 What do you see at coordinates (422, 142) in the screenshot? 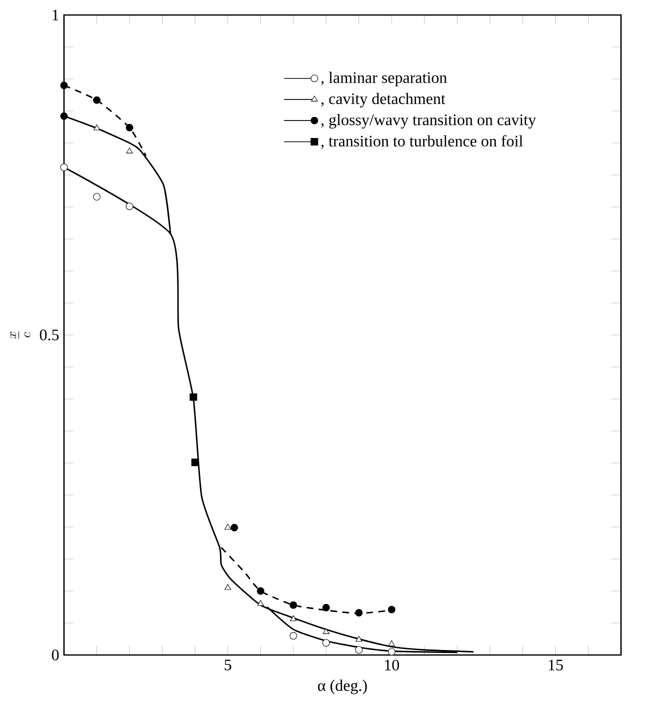
I see `legend-label: , transition to turbulence on foil` at bounding box center [422, 142].